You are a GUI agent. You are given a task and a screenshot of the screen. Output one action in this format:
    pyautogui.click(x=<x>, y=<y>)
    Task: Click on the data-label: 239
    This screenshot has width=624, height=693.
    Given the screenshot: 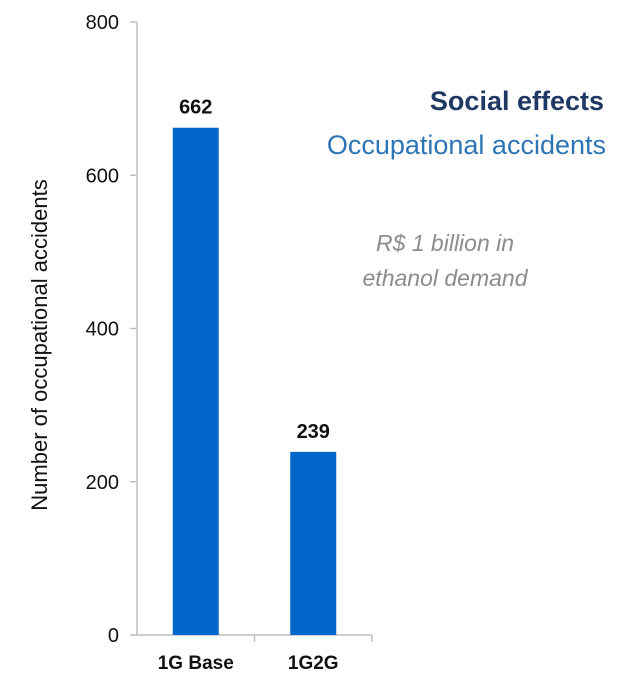 What is the action you would take?
    pyautogui.click(x=313, y=432)
    